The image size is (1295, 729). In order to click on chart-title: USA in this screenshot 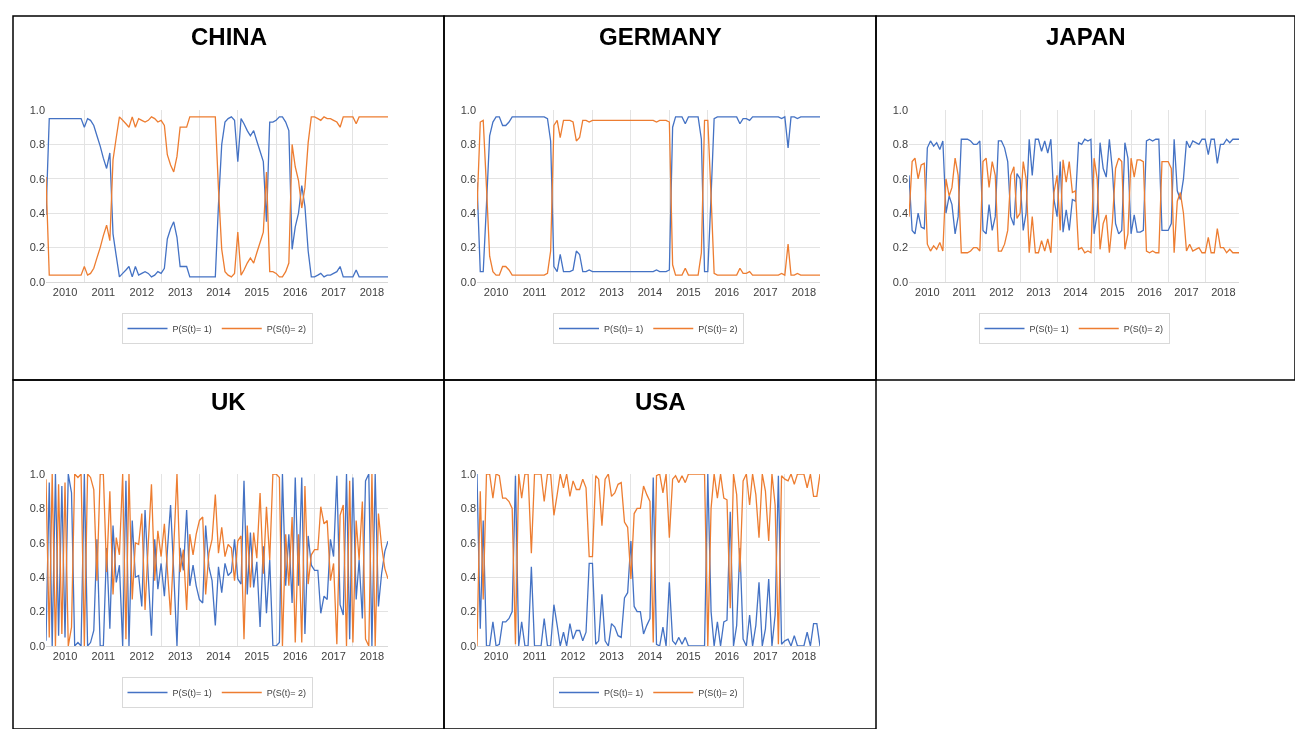, I will do `click(660, 401)`.